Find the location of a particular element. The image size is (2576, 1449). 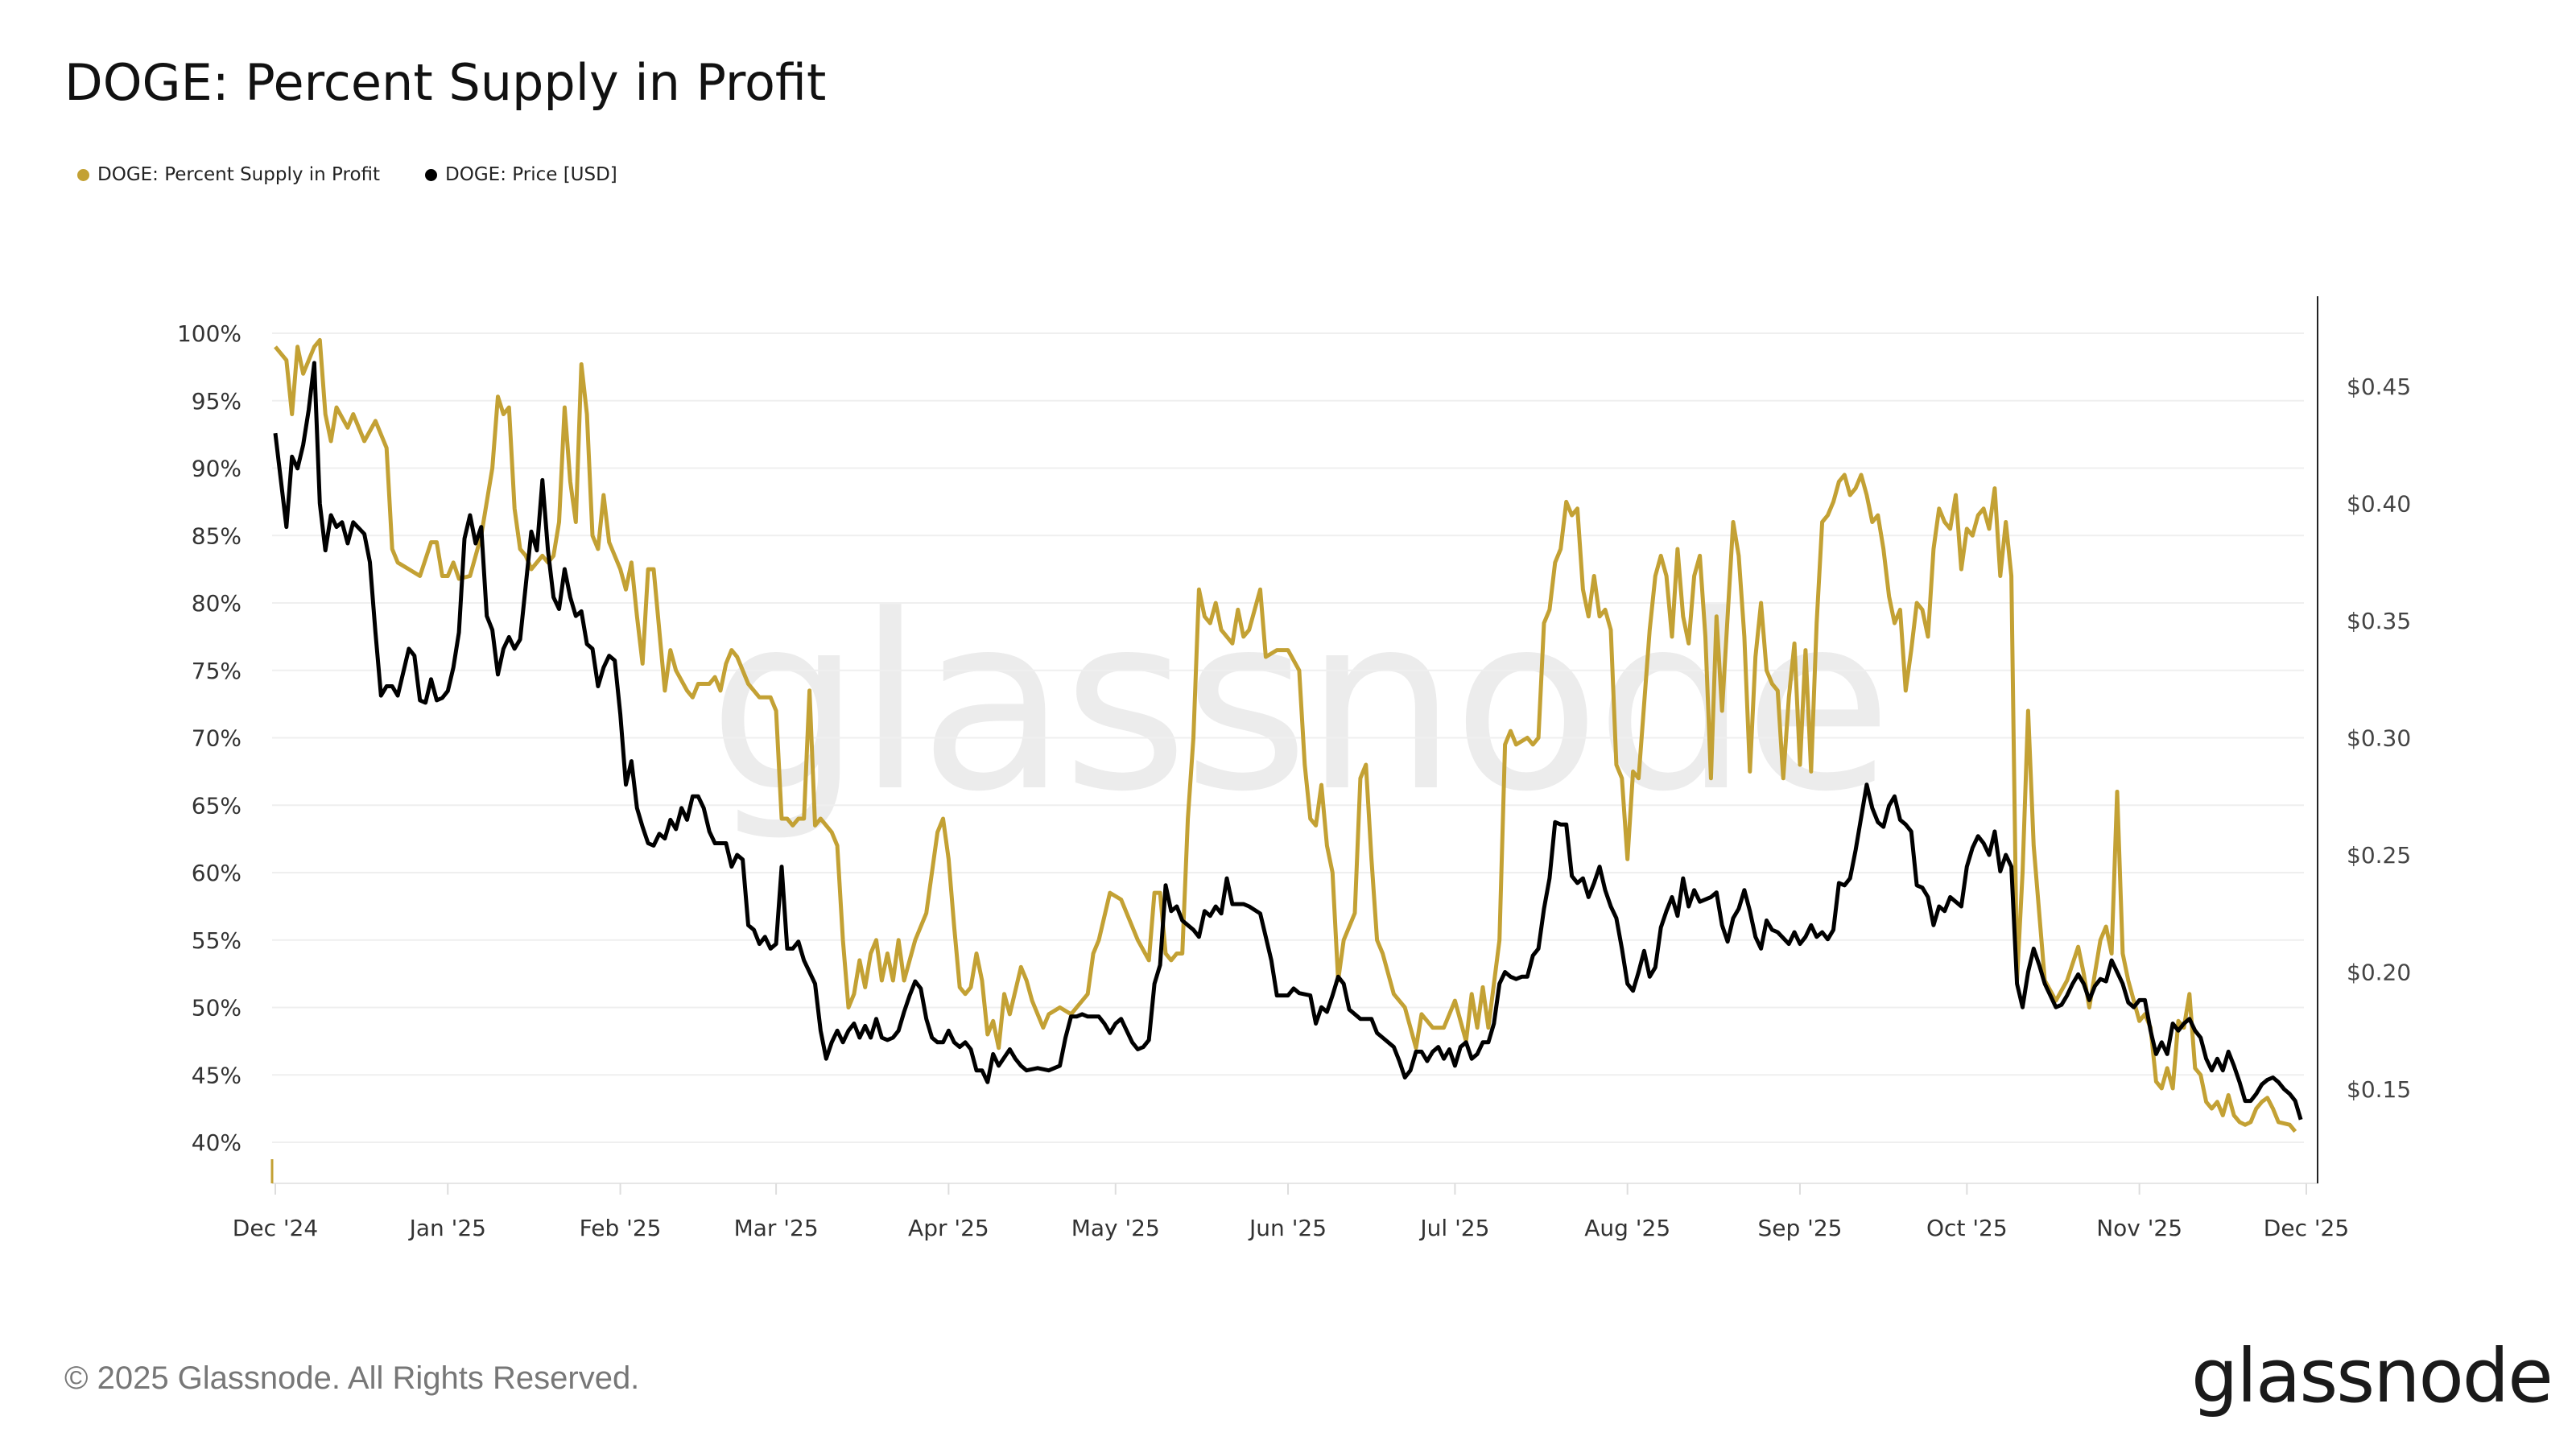

left-tick-label: 95% is located at coordinates (217, 401).